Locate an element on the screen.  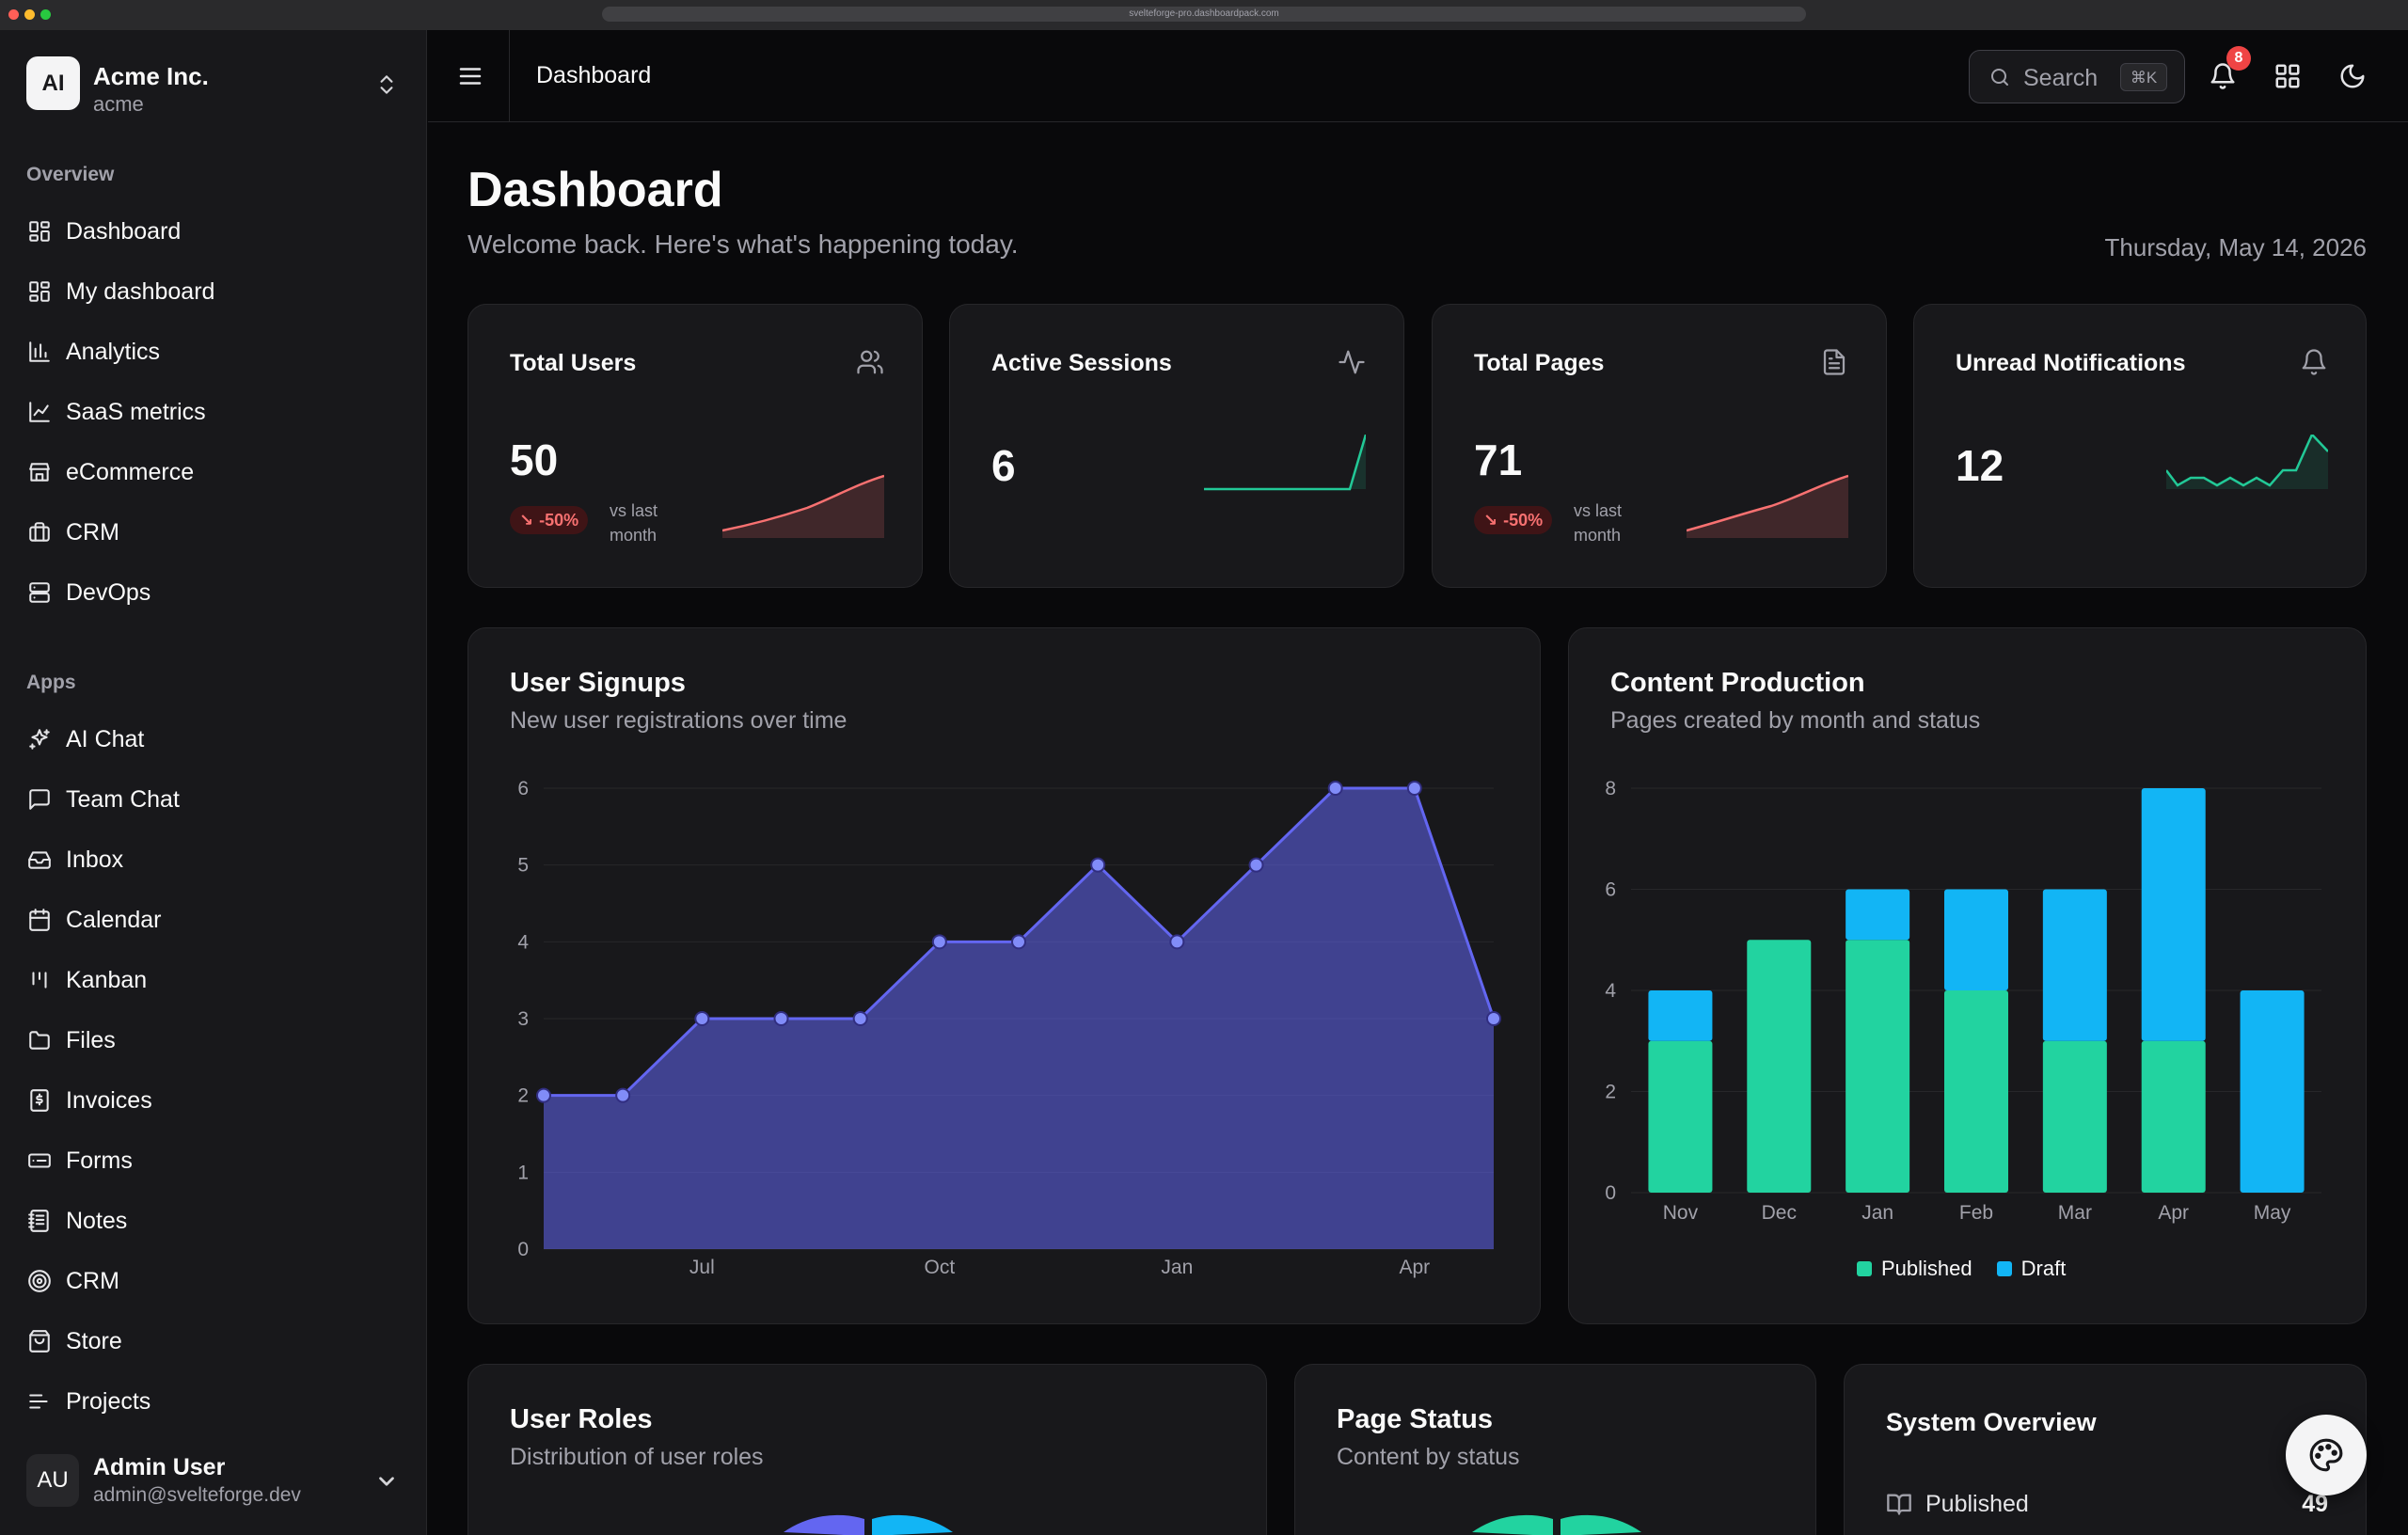
sidebar-item-label: Analytics is located at coordinates (114, 351).